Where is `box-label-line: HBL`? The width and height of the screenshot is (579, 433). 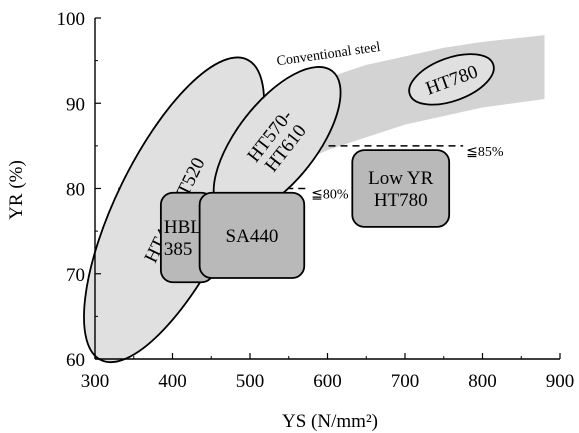
box-label-line: HBL is located at coordinates (183, 227).